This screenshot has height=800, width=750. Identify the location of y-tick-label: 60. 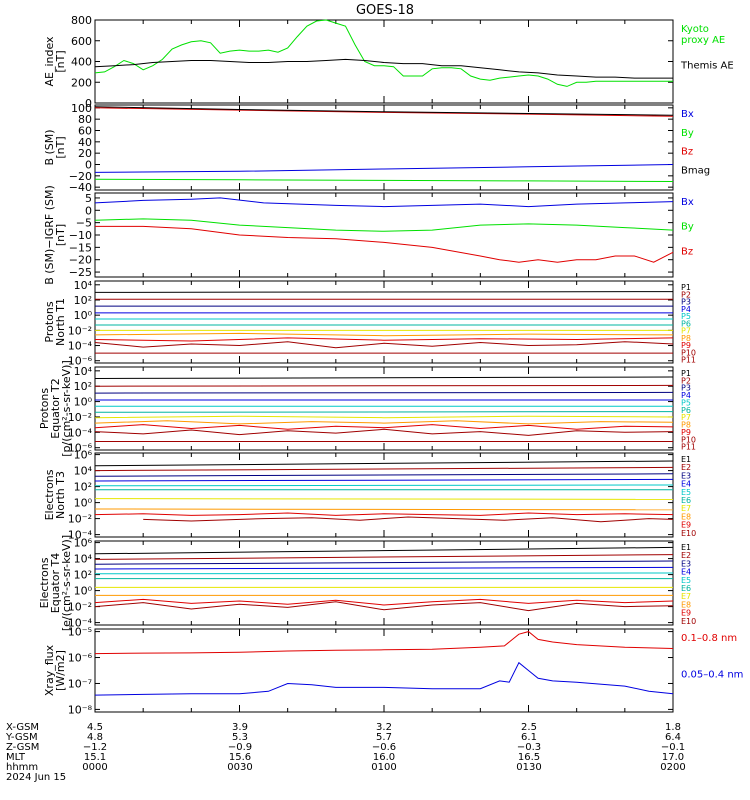
(85, 131).